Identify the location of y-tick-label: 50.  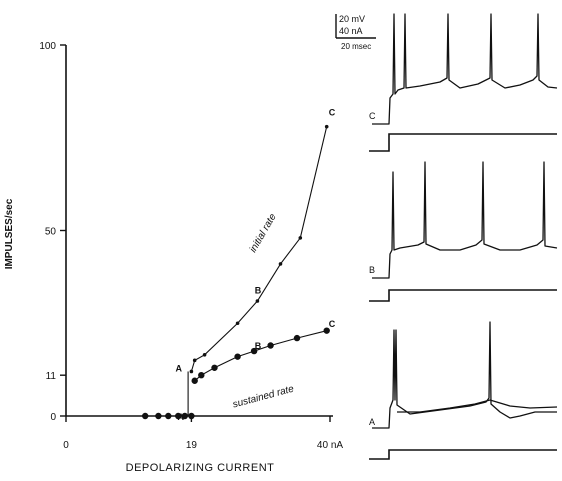
(51, 232).